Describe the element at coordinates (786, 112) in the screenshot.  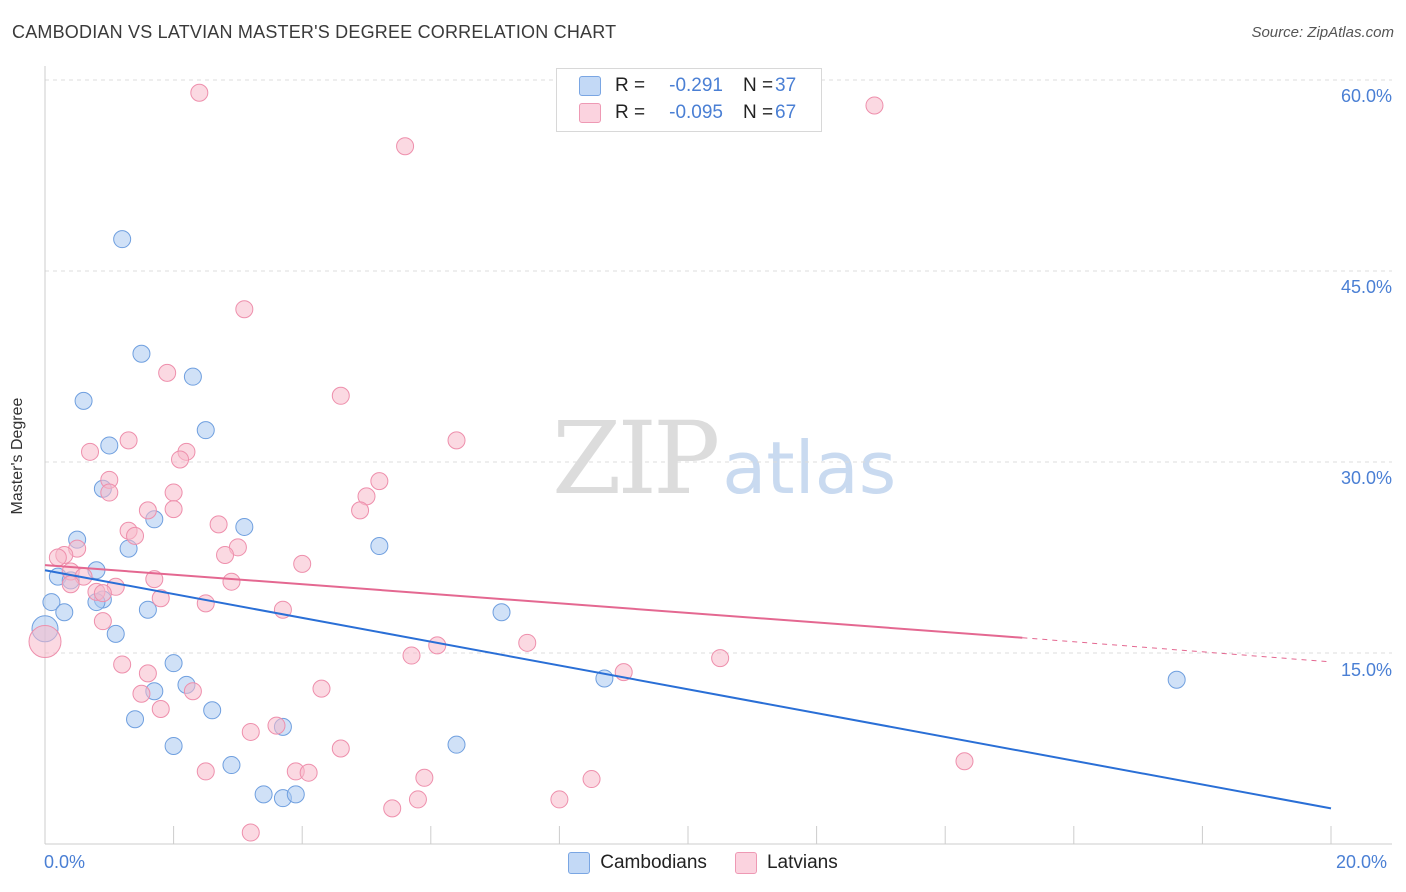
I see `n-value: 67` at that location.